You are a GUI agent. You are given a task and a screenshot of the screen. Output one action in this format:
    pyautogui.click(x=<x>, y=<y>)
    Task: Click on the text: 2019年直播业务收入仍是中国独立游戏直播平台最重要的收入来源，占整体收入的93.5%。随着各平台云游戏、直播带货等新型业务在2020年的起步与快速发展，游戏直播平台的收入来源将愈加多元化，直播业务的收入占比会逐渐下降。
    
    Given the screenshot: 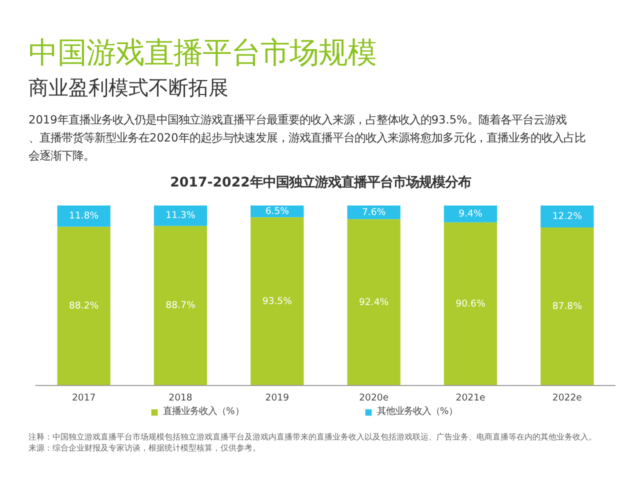 What is the action you would take?
    pyautogui.click(x=307, y=137)
    